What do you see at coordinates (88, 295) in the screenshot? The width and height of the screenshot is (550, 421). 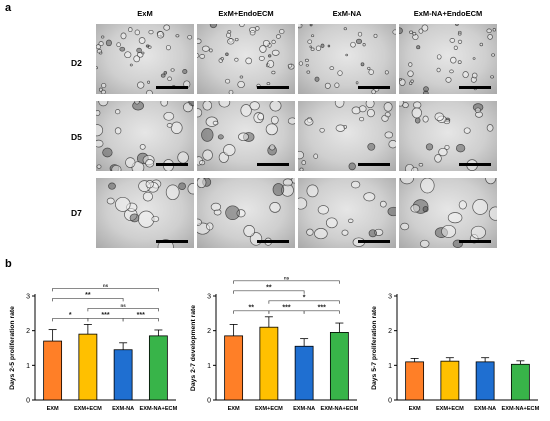 I see `significance-label: **` at bounding box center [88, 295].